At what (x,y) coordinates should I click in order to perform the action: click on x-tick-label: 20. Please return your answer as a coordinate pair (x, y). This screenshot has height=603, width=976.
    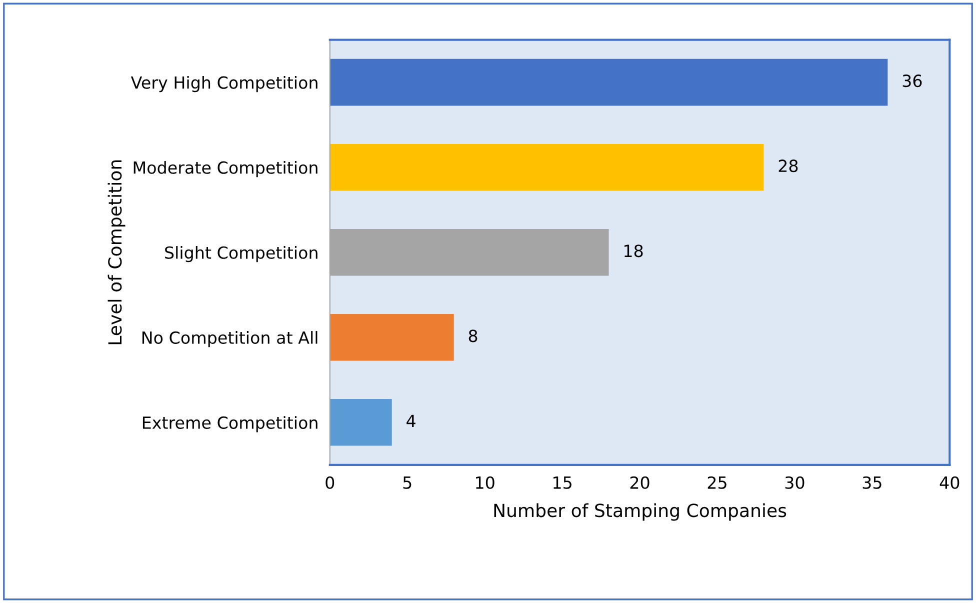
    Looking at the image, I should click on (640, 482).